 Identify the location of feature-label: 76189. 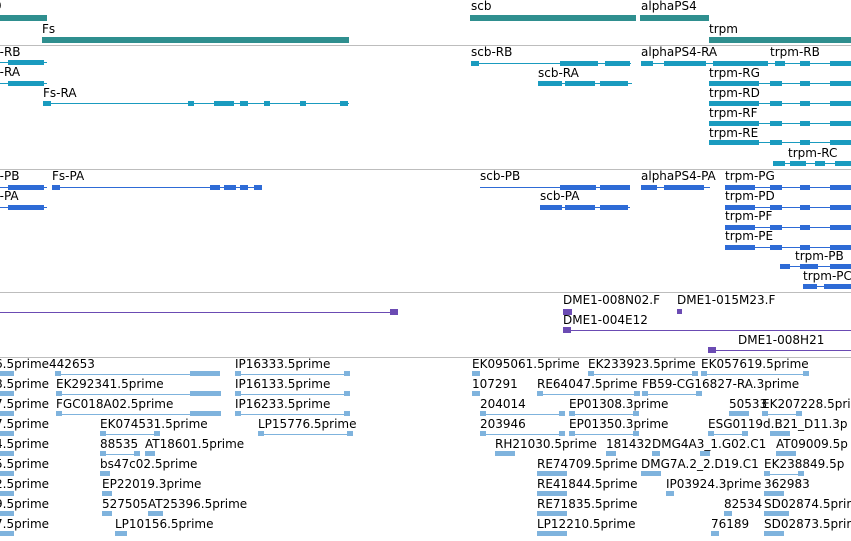
(730, 524).